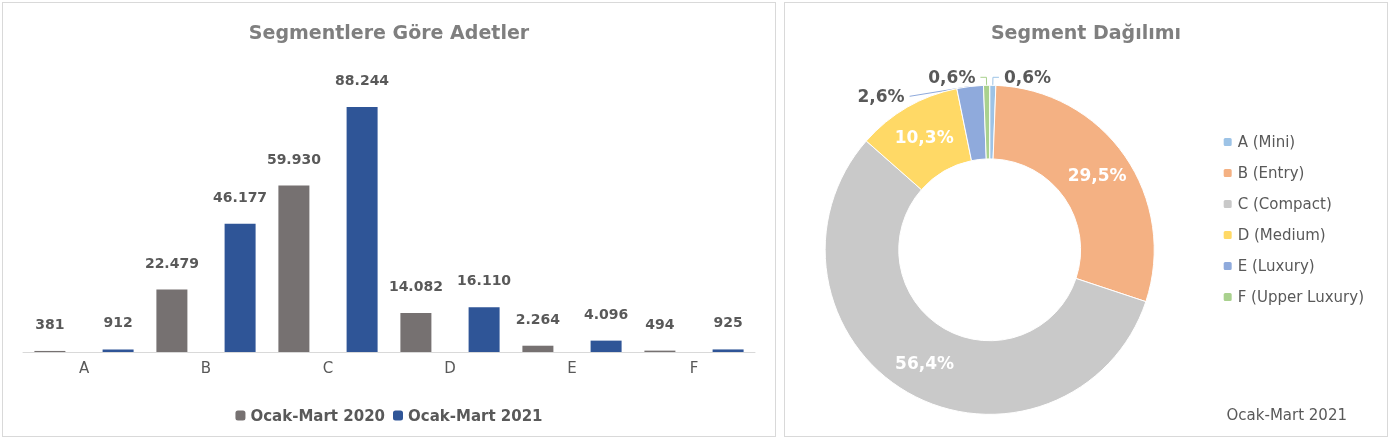 The height and width of the screenshot is (441, 1392). I want to click on x-tick-label: E, so click(572, 367).